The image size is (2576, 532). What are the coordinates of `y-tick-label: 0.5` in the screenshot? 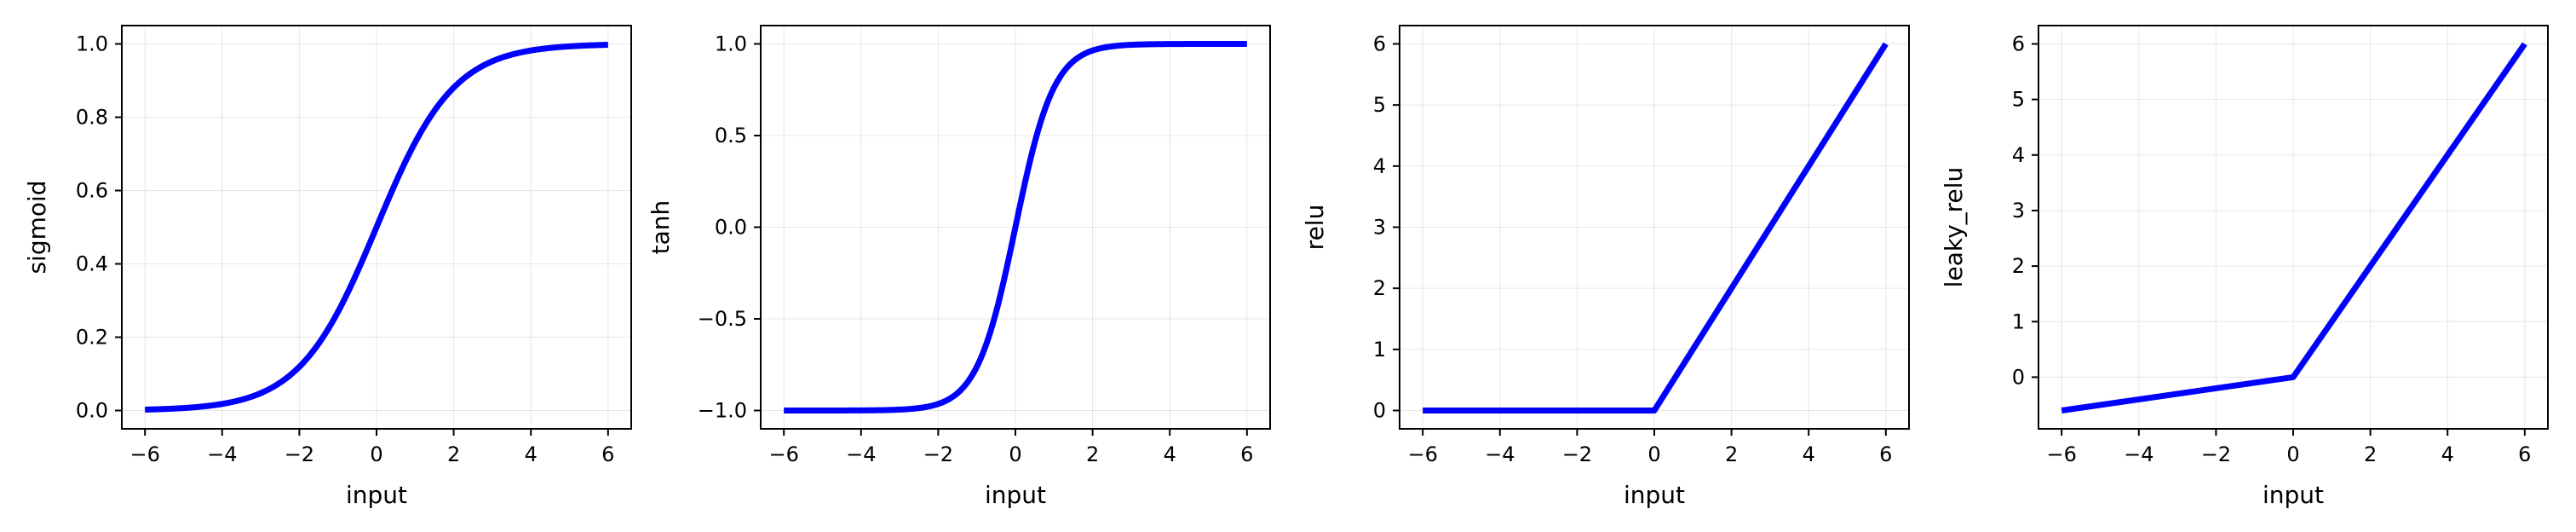 It's located at (731, 135).